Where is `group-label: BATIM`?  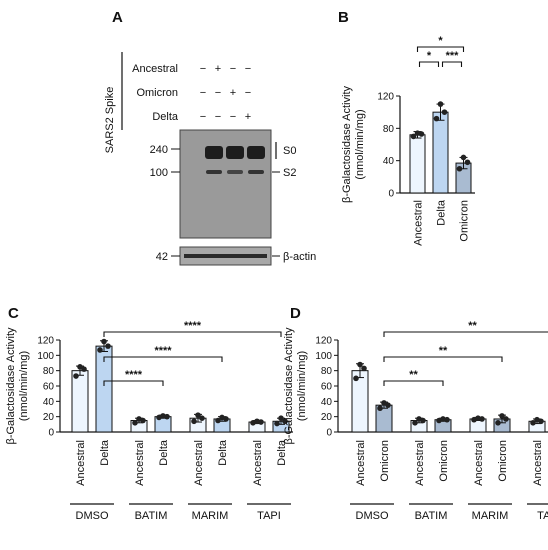 group-label: BATIM is located at coordinates (151, 516).